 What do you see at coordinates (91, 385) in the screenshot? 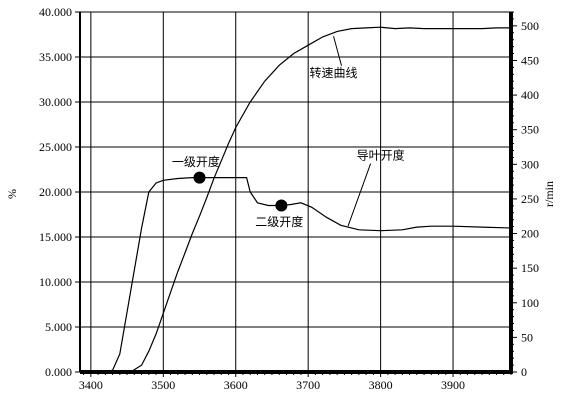
I see `x-tick-label-0: 3400` at bounding box center [91, 385].